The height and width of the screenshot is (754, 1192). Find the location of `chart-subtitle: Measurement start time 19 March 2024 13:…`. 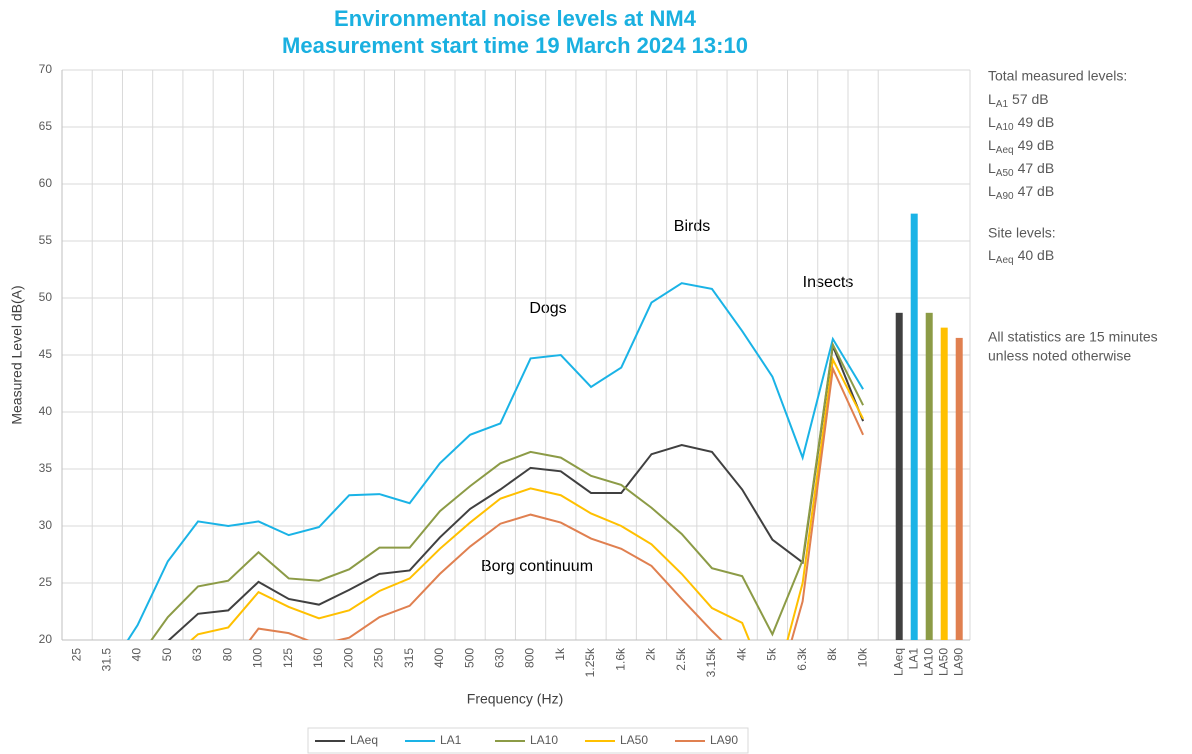

chart-subtitle: Measurement start time 19 March 2024 13:… is located at coordinates (515, 45).